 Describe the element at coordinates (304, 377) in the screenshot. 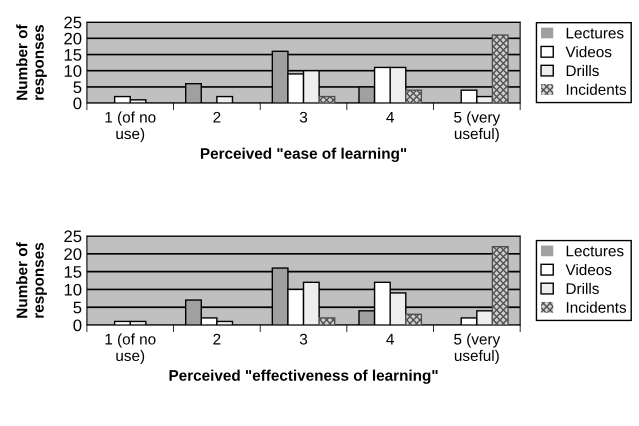

I see `x-axis-title: Perceived "effectiveness of learning"` at that location.